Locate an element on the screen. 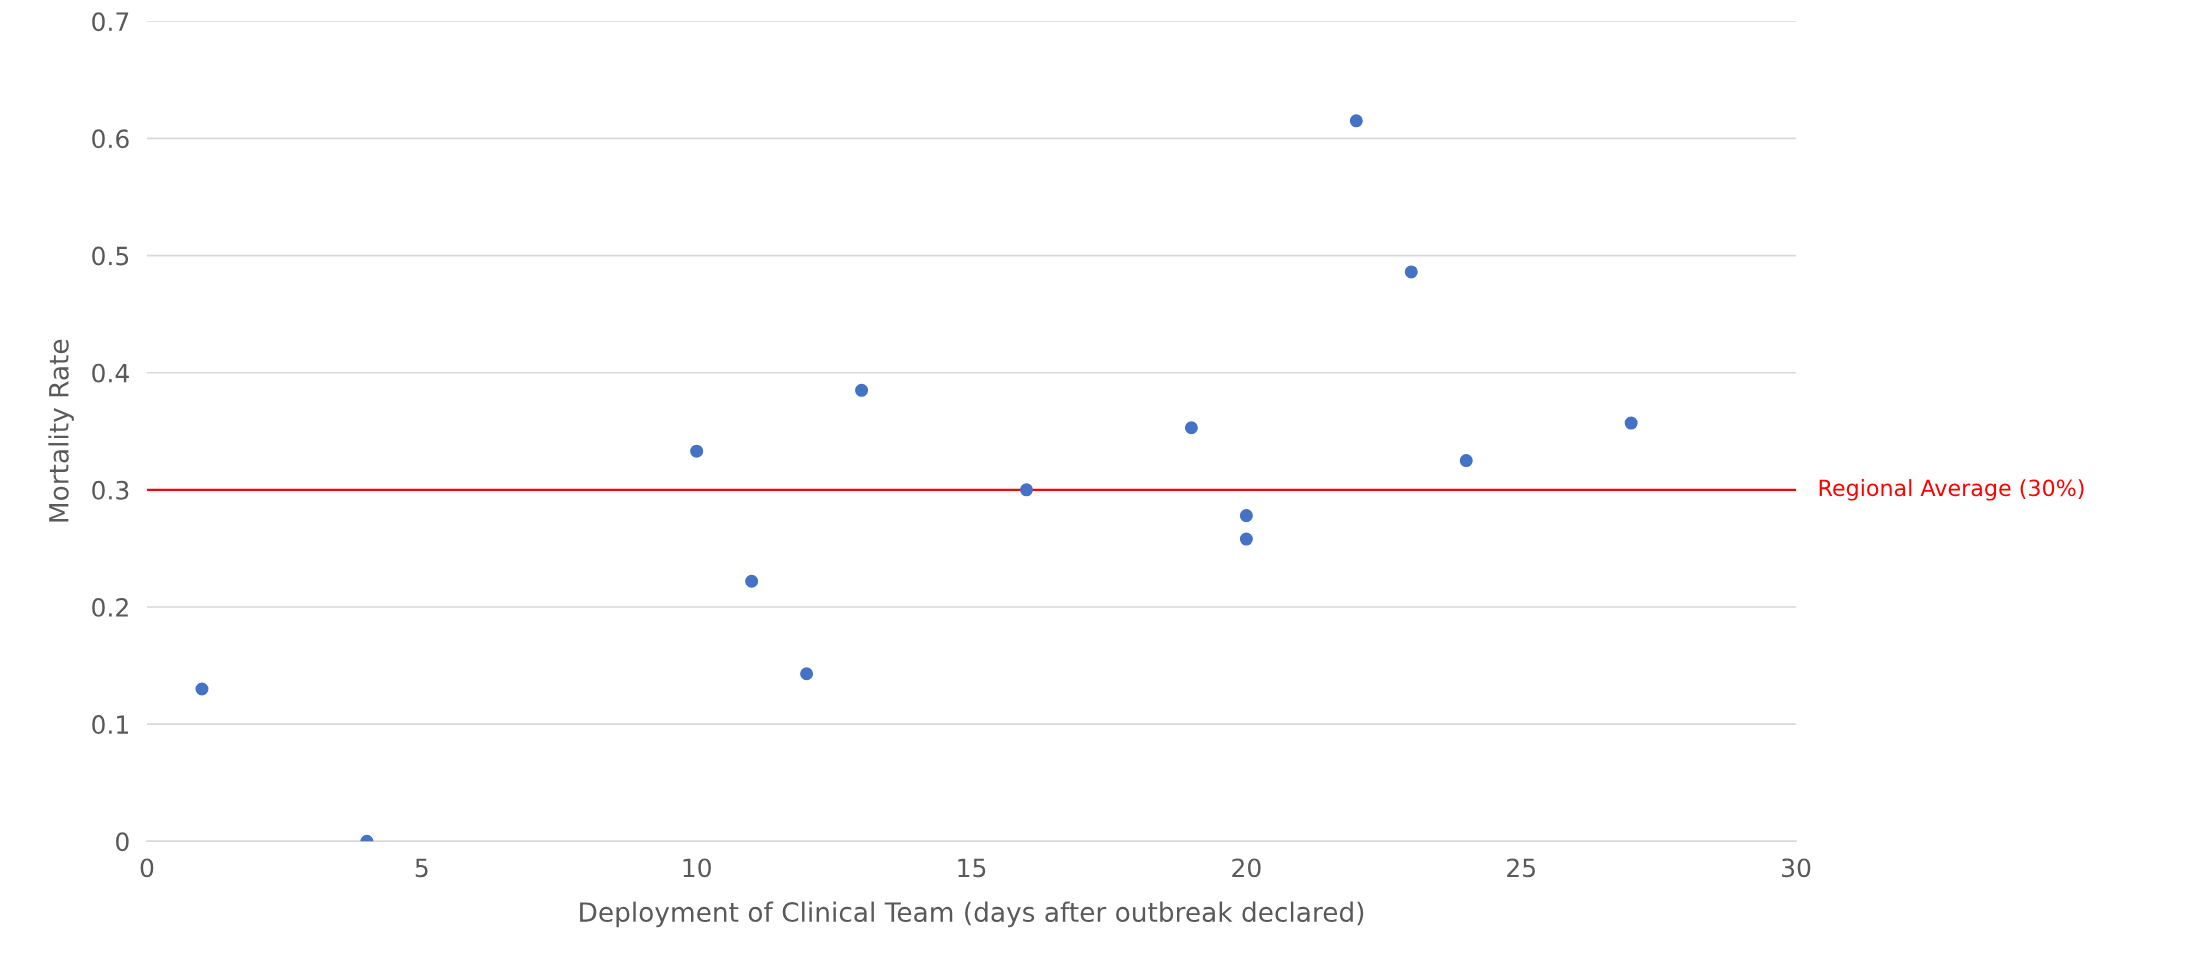 This screenshot has width=2210, height=967. x-tick-label: 10 is located at coordinates (697, 868).